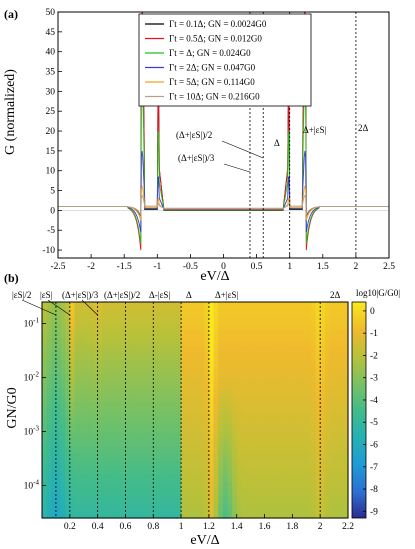  Describe the element at coordinates (189, 295) in the screenshot. I see `top-label-6: Δ` at that location.